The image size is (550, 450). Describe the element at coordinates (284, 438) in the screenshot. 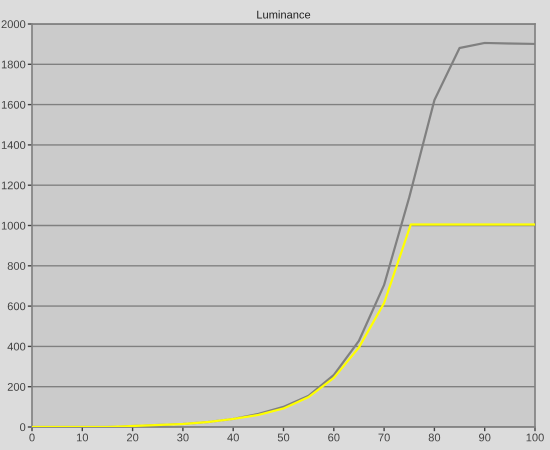

I see `x-tick-label: 50` at that location.